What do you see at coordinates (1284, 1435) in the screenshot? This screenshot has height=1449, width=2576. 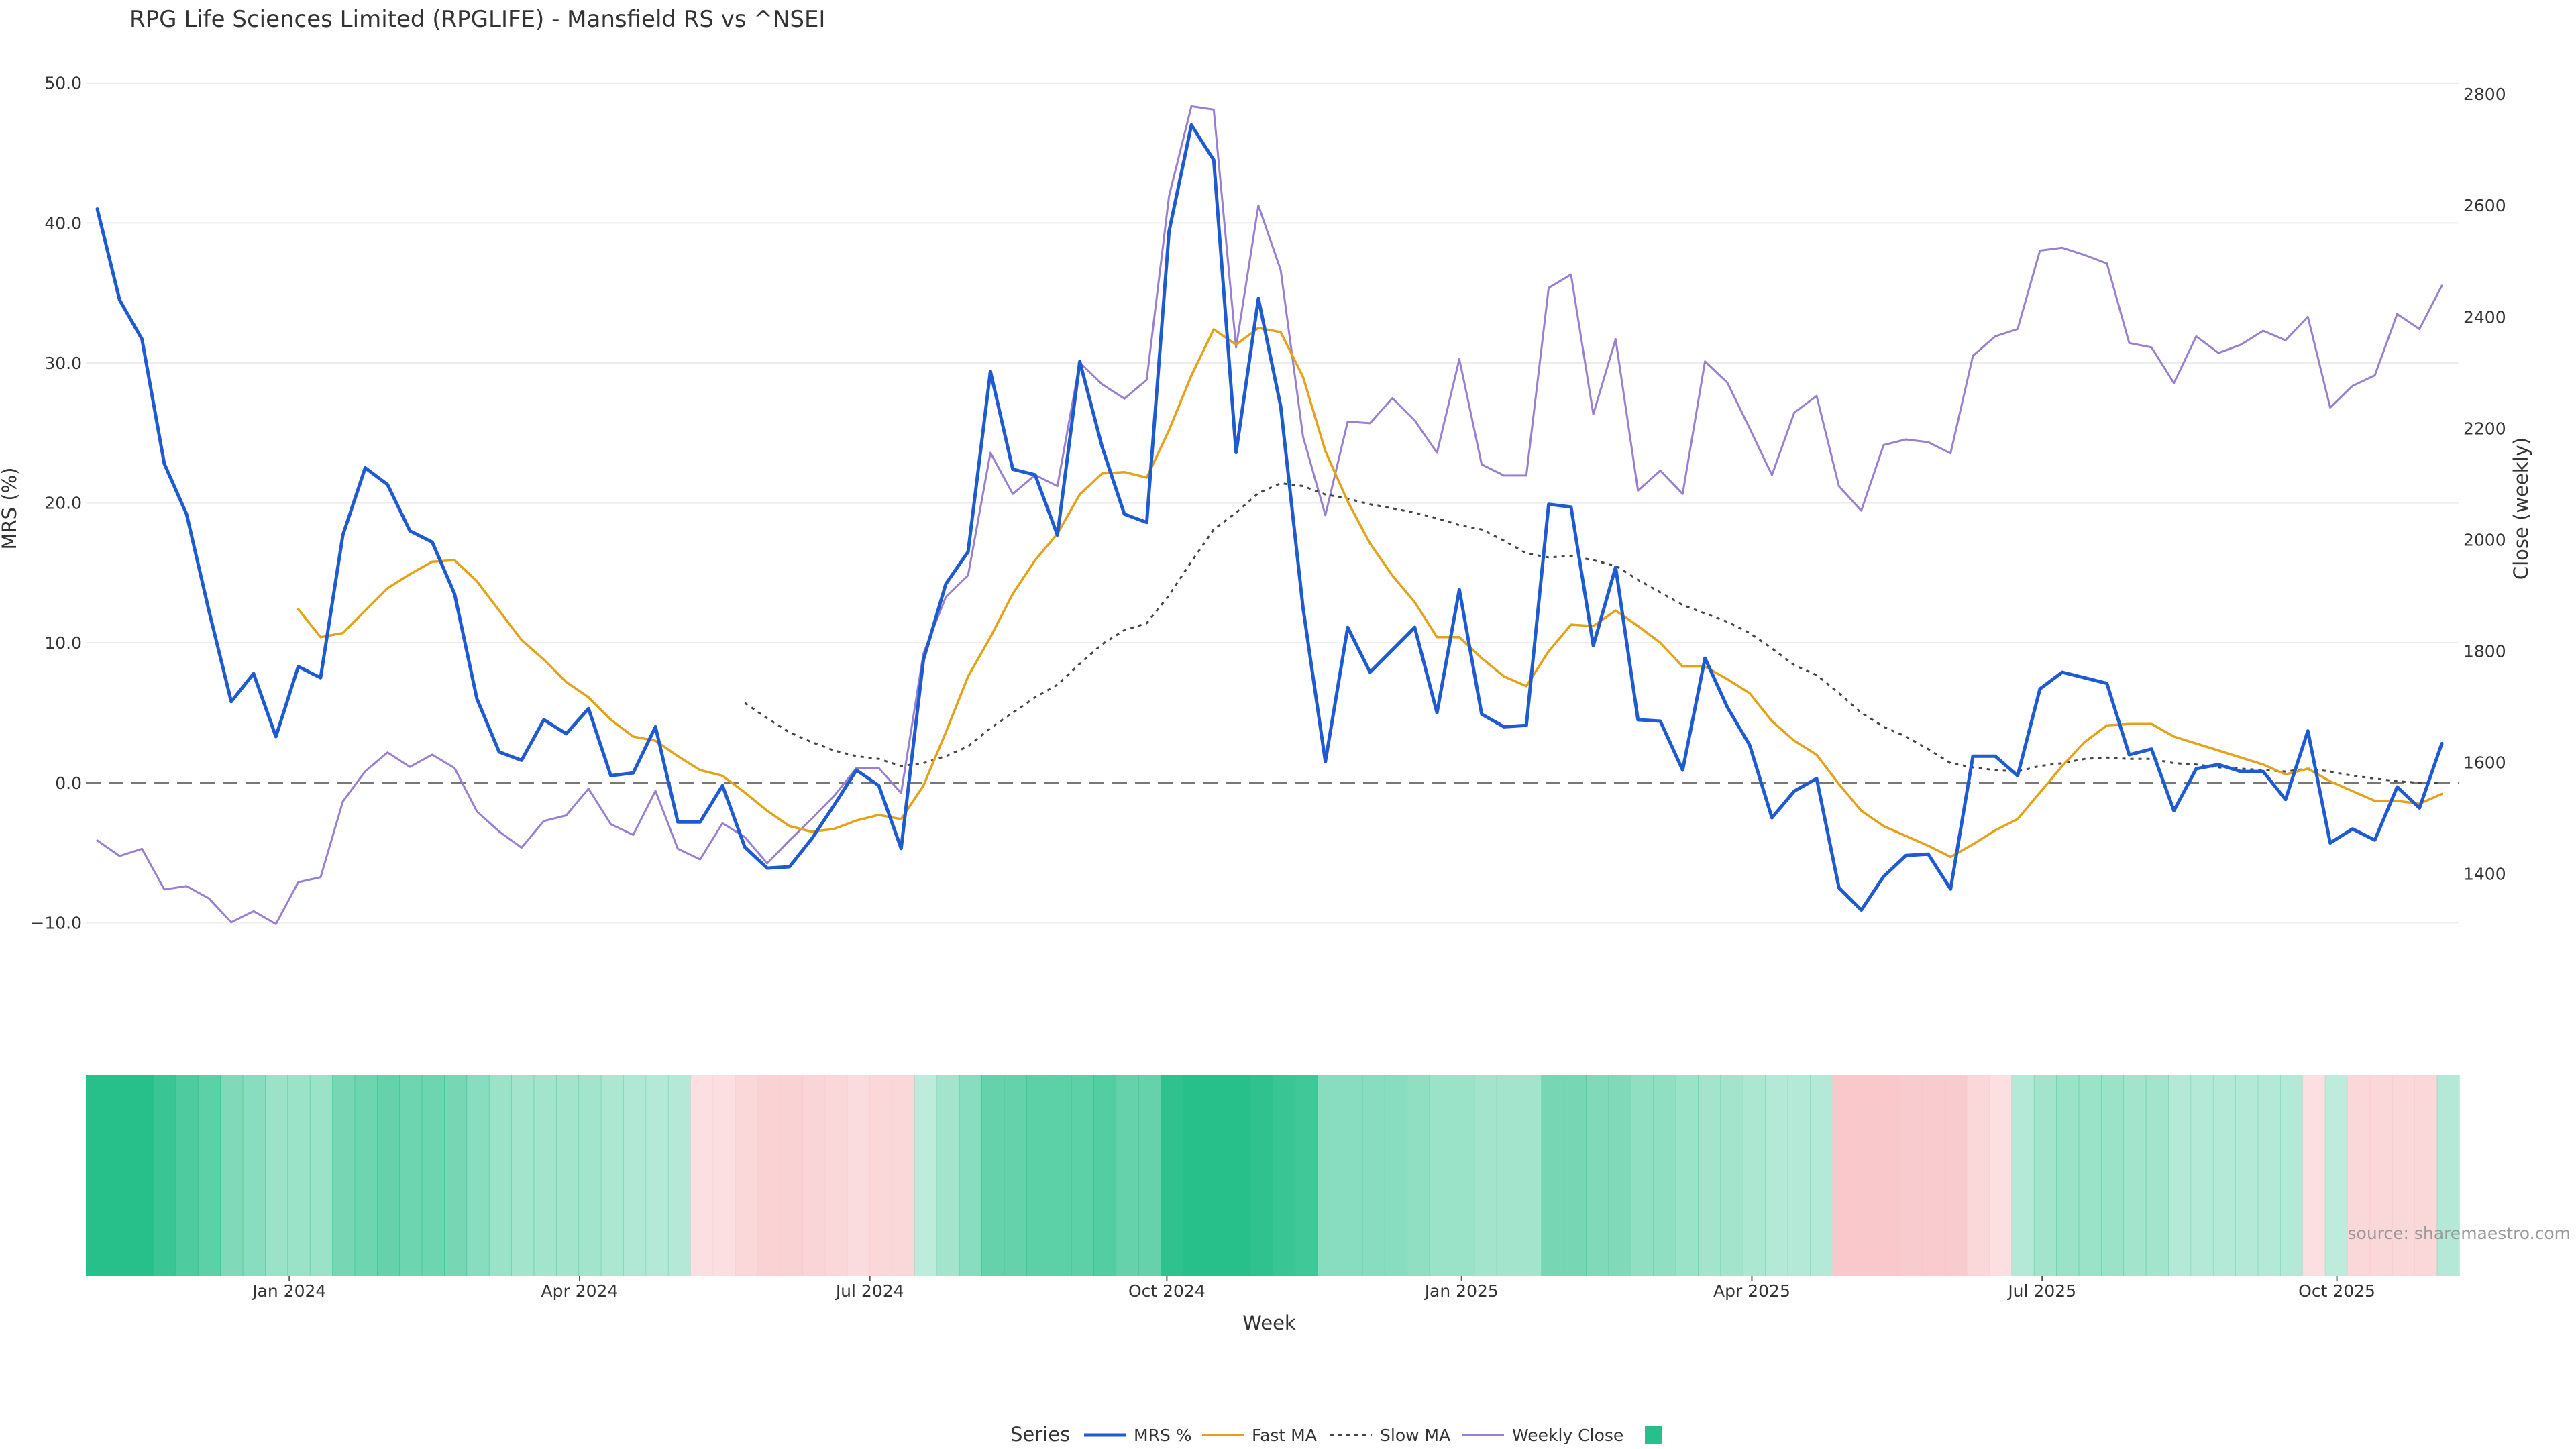 I see `legend-label: Fast MA` at bounding box center [1284, 1435].